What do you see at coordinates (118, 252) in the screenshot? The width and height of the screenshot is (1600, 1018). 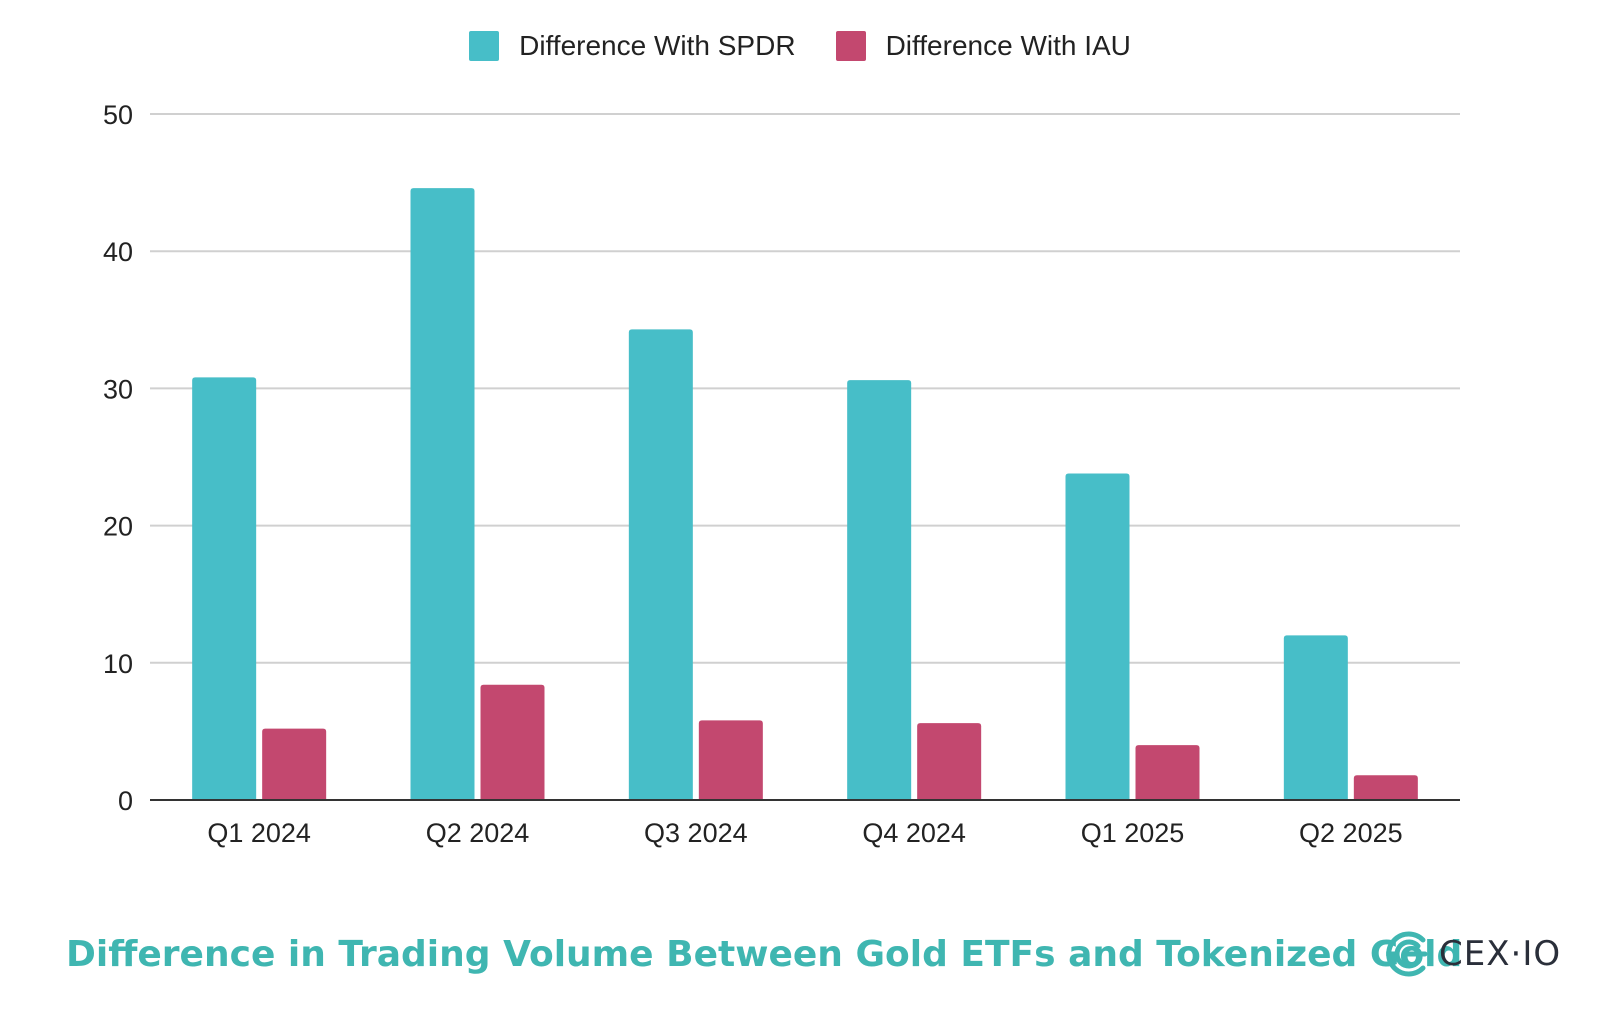 I see `y-tick-label: 40` at bounding box center [118, 252].